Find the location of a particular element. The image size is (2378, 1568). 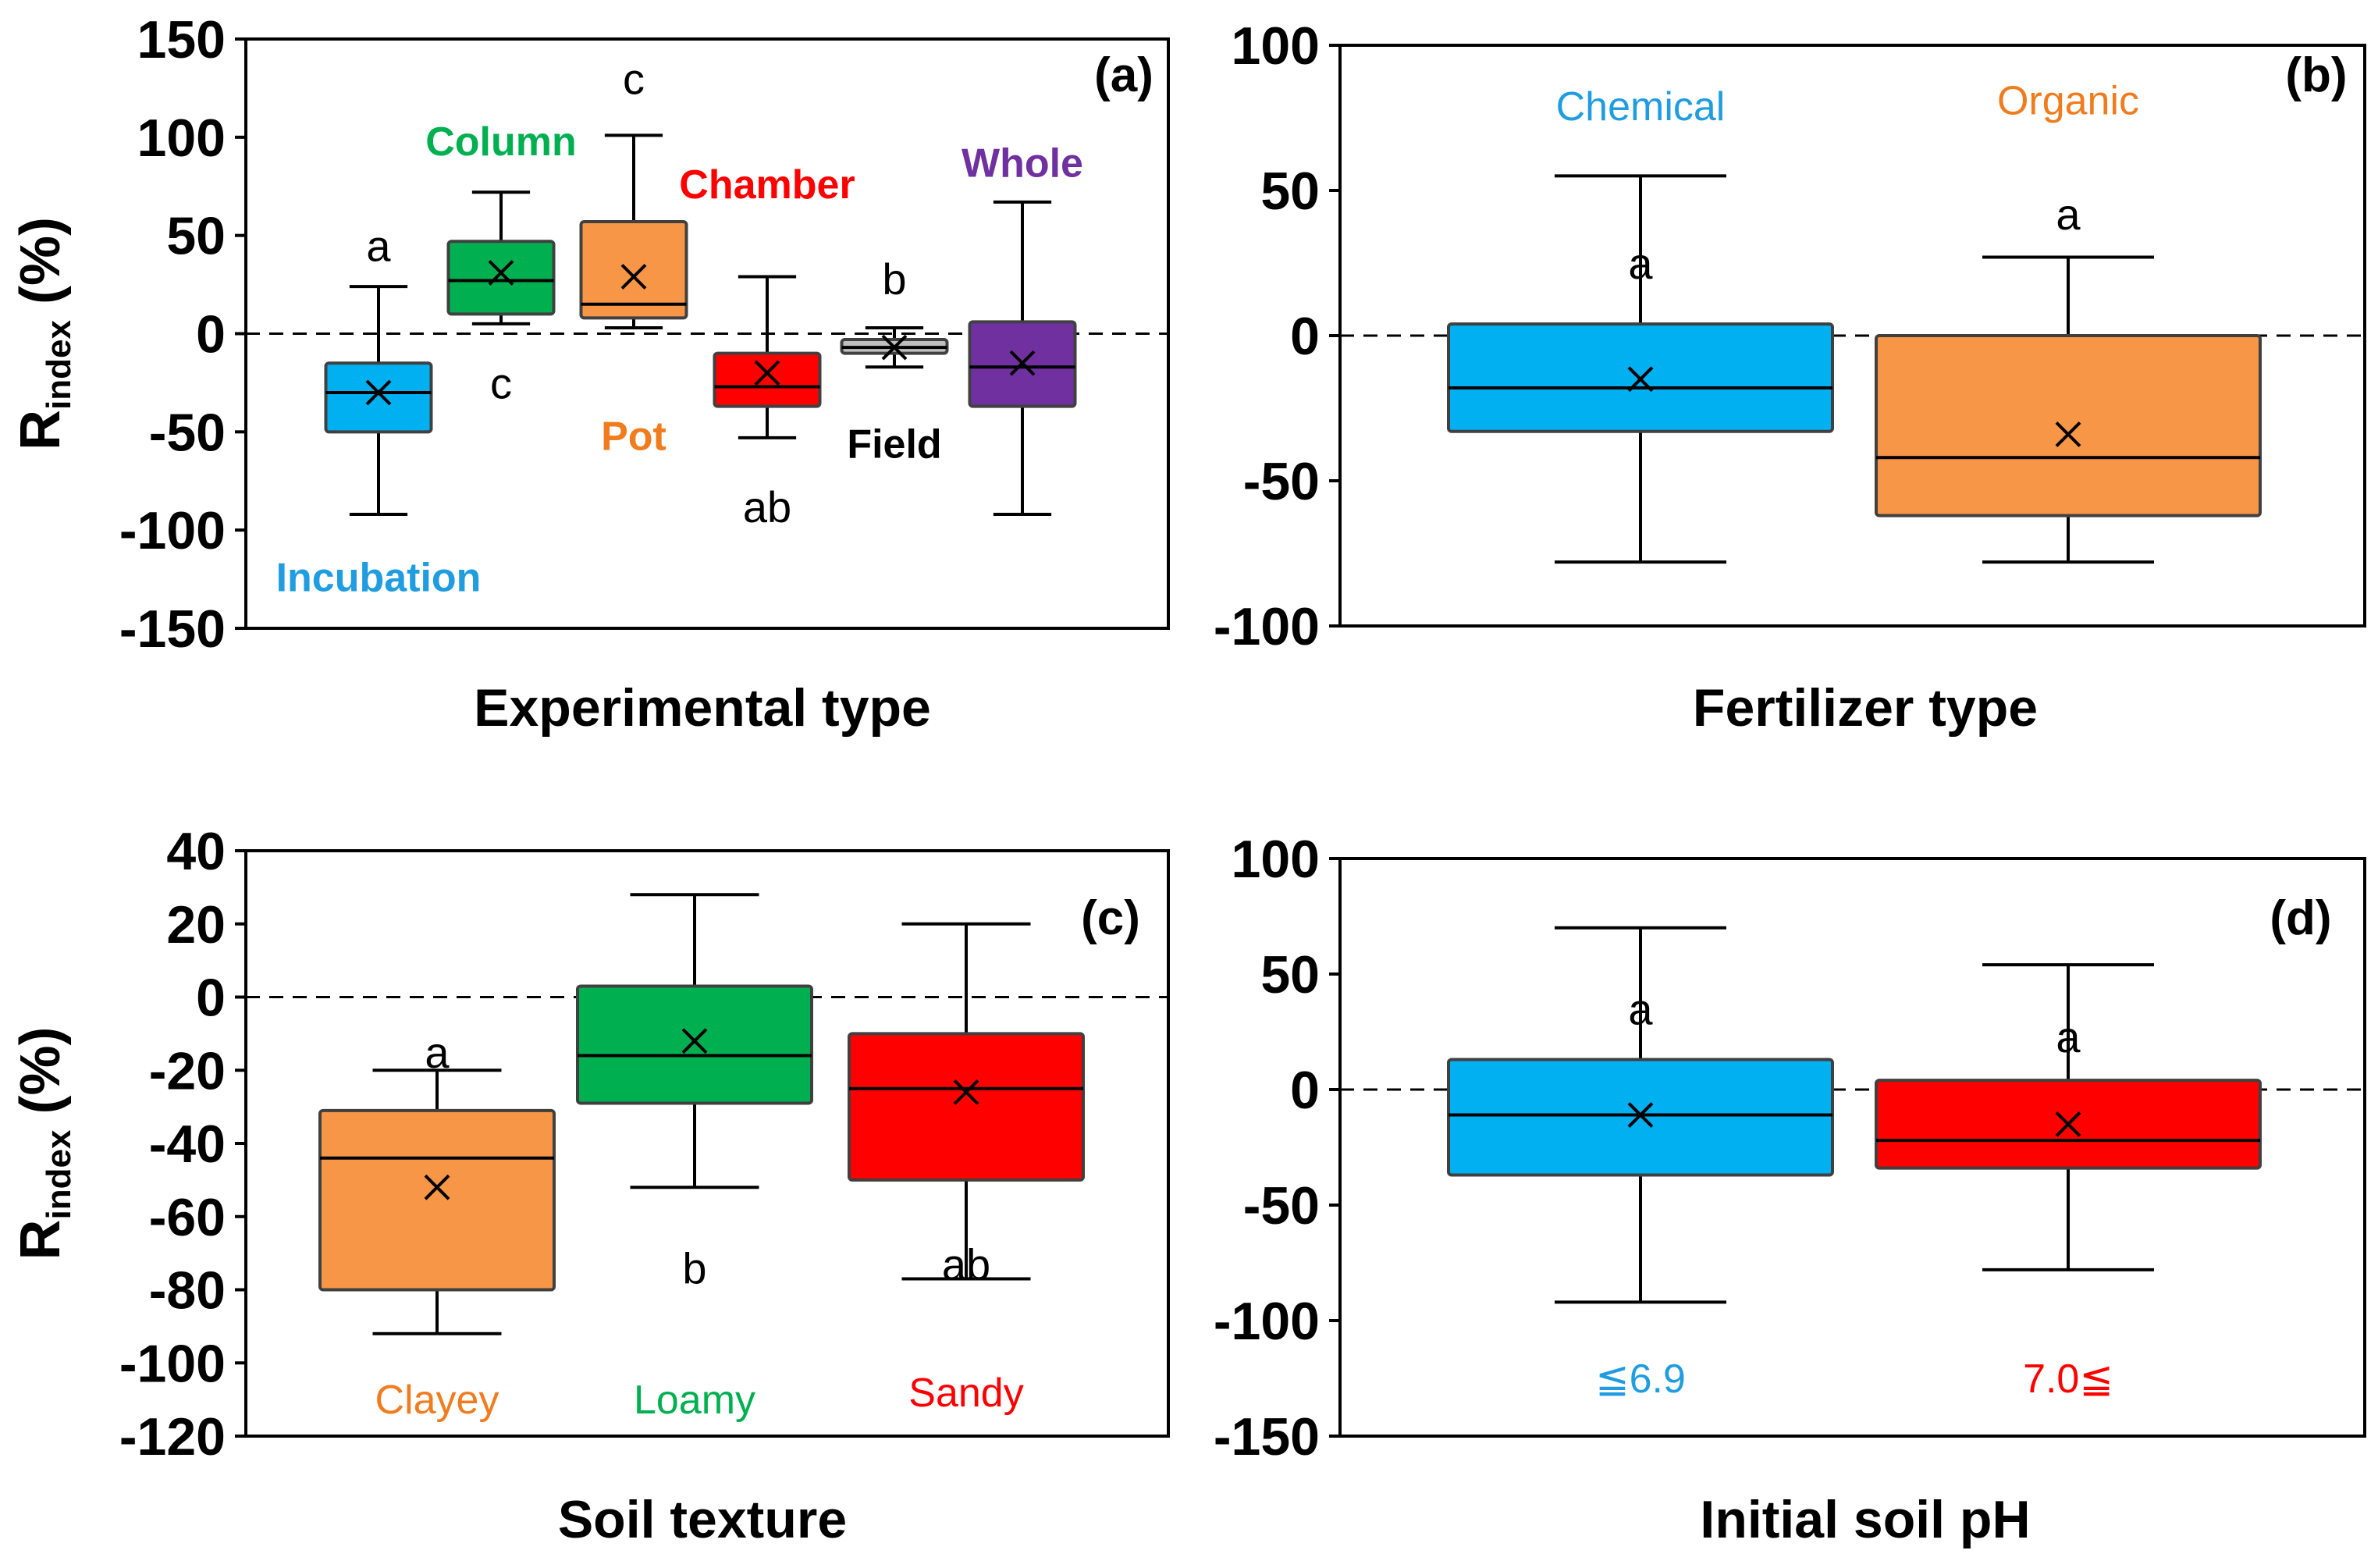

box--6-9: a ≦6.9 is located at coordinates (1640, 1164).